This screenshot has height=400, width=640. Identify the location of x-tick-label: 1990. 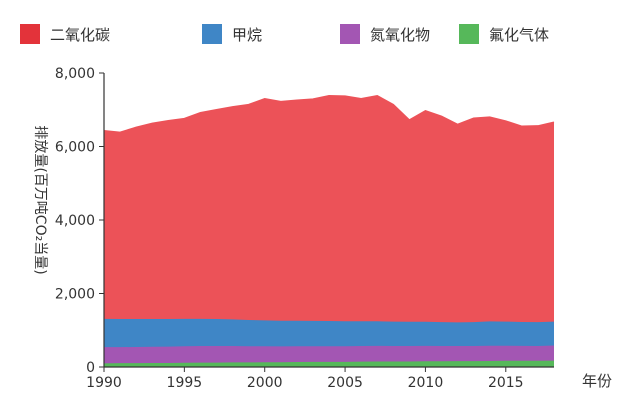
(104, 383).